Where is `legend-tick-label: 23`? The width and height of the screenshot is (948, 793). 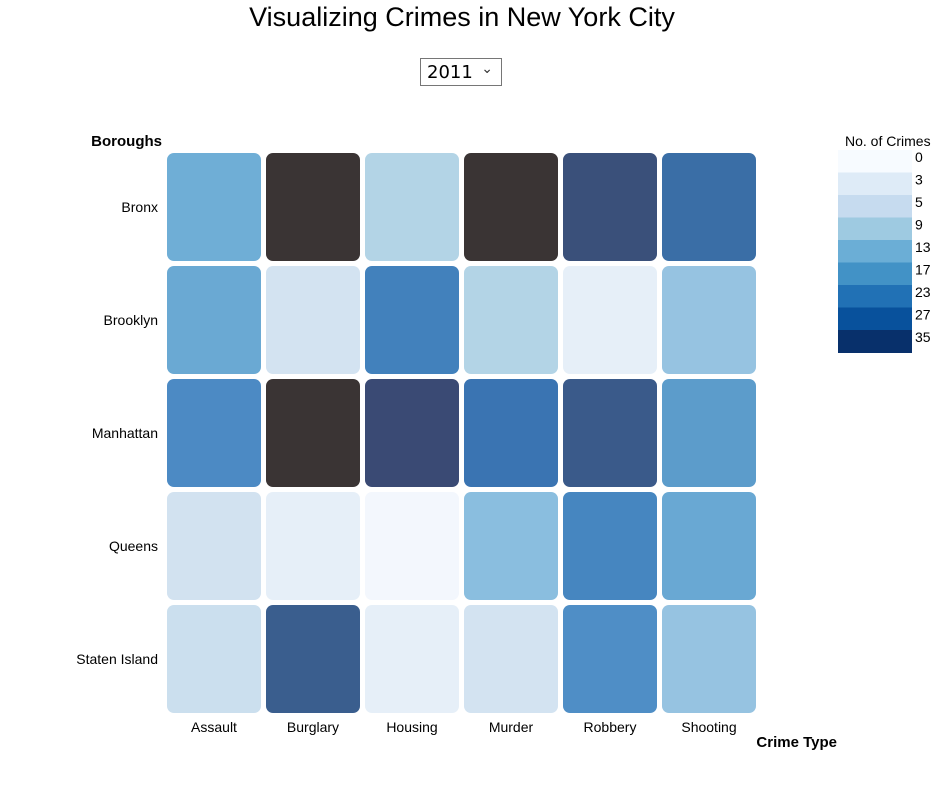
legend-tick-label: 23 is located at coordinates (923, 292).